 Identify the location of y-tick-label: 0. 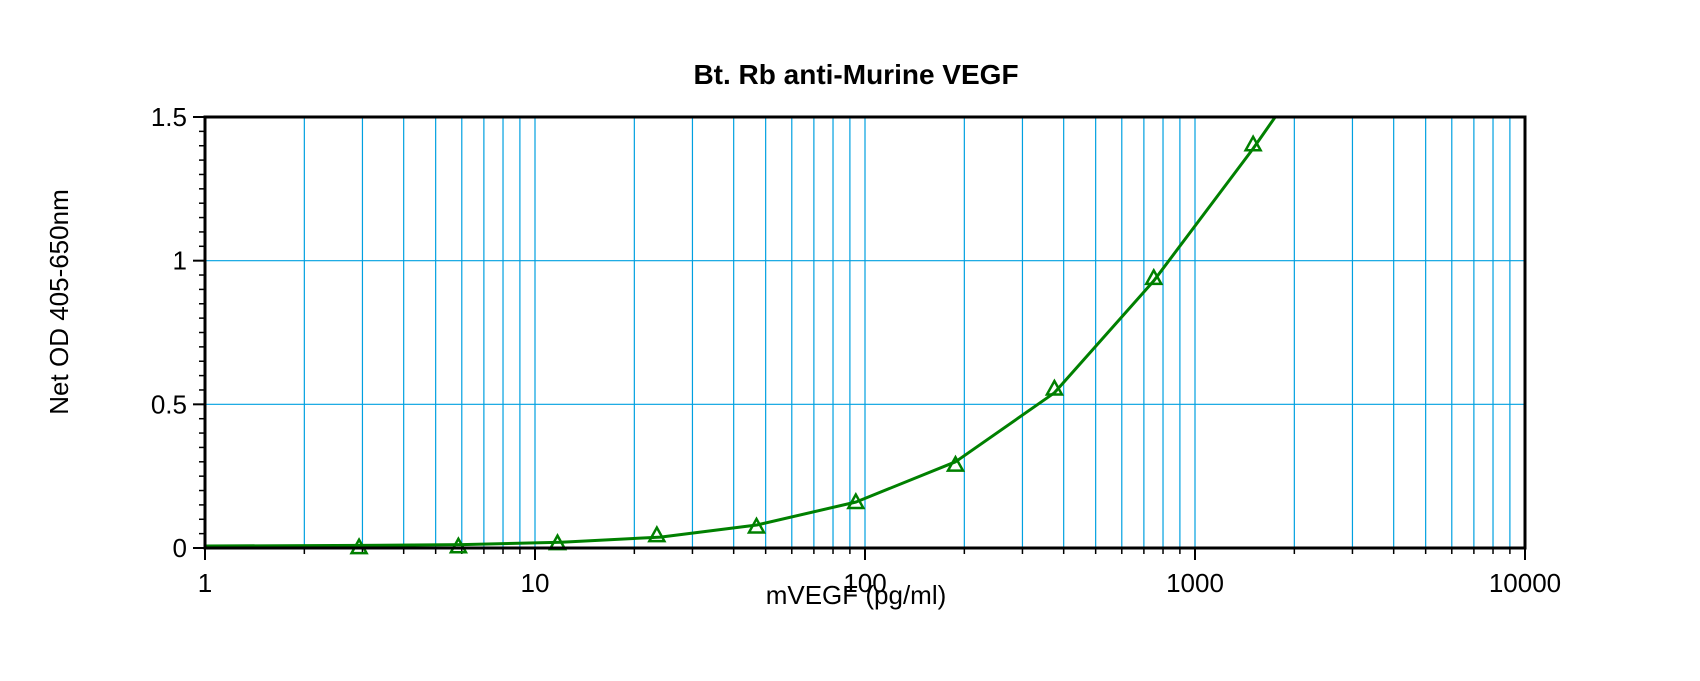
(180, 548).